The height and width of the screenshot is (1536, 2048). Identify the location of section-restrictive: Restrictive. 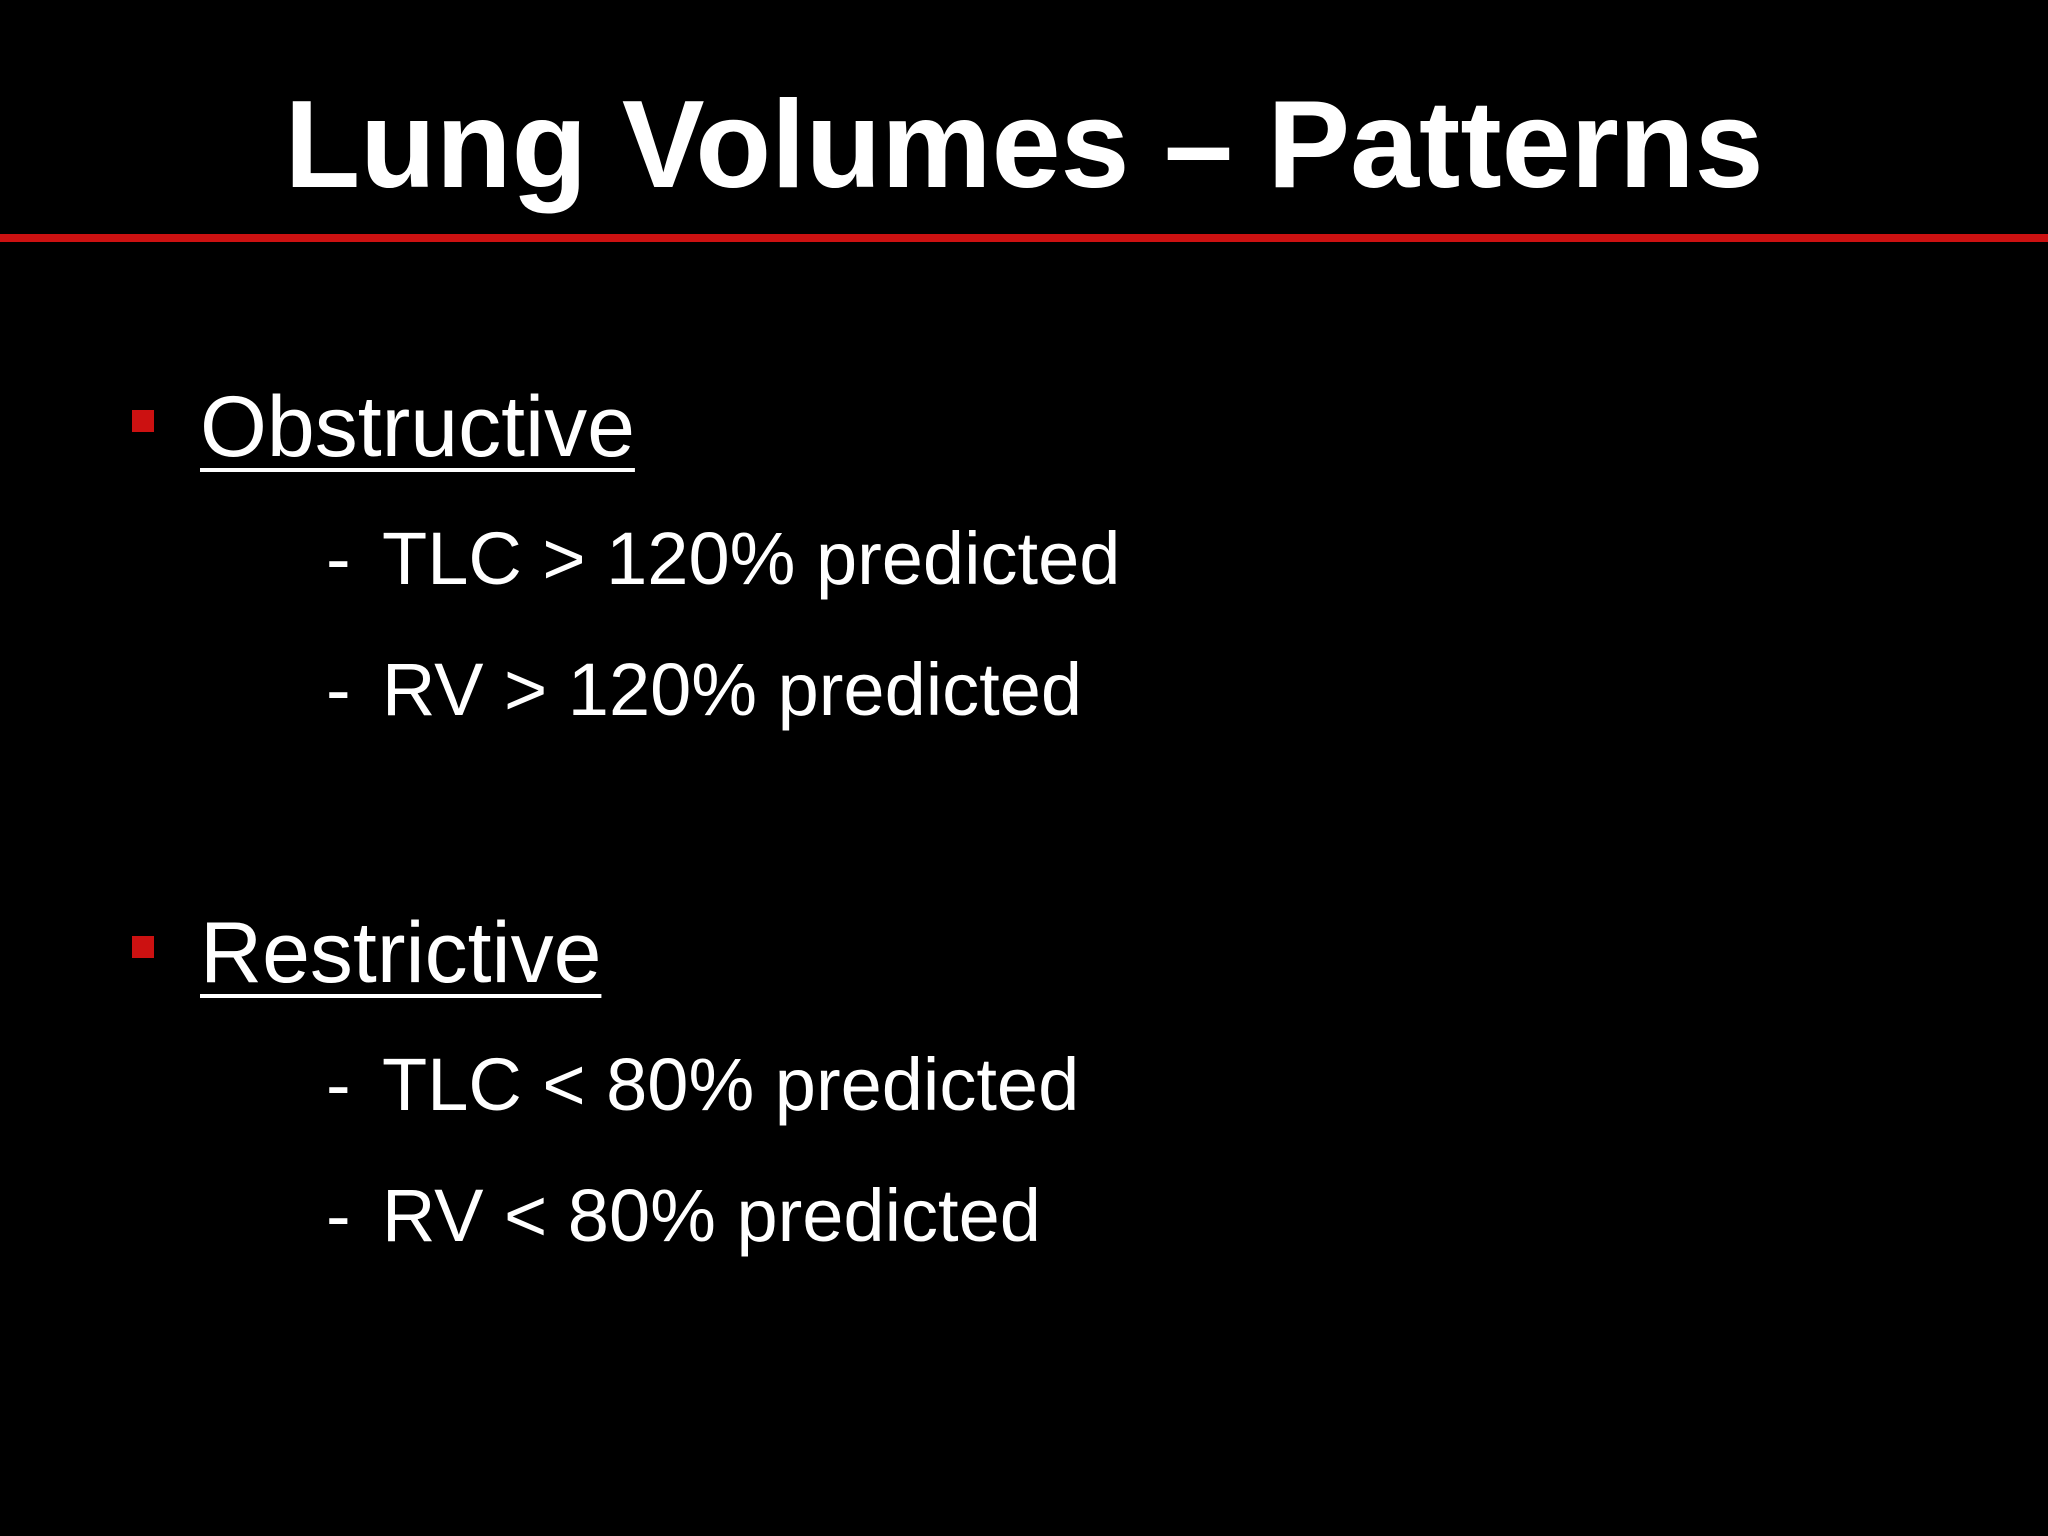
(366, 953).